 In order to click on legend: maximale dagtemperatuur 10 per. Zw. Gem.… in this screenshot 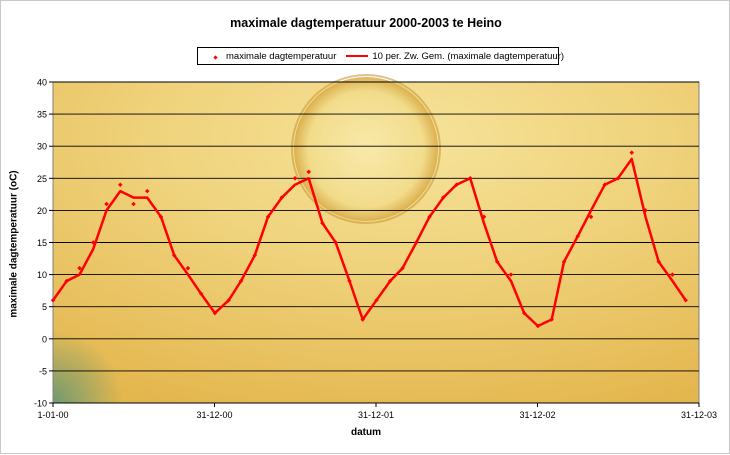, I will do `click(380, 56)`.